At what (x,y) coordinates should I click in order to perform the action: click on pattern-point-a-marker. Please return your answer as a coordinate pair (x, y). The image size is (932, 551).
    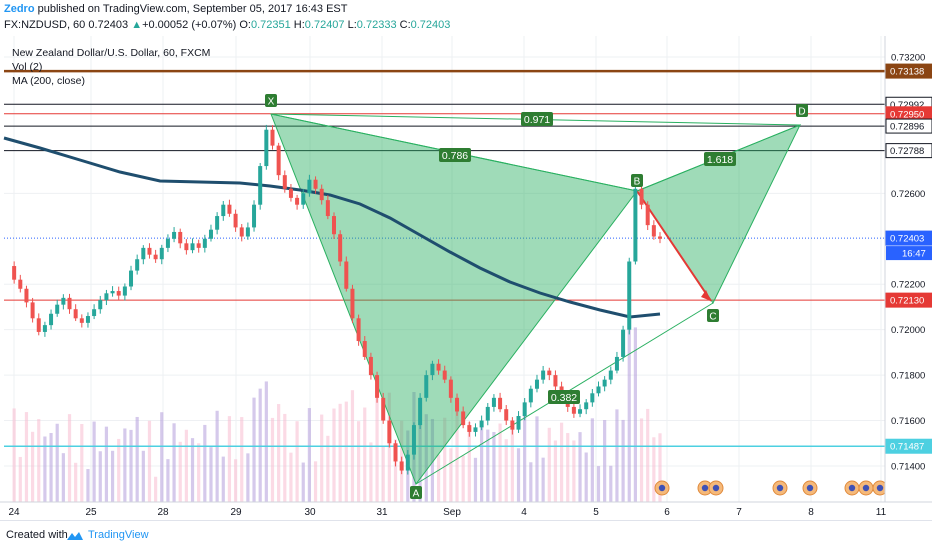
    Looking at the image, I should click on (416, 492).